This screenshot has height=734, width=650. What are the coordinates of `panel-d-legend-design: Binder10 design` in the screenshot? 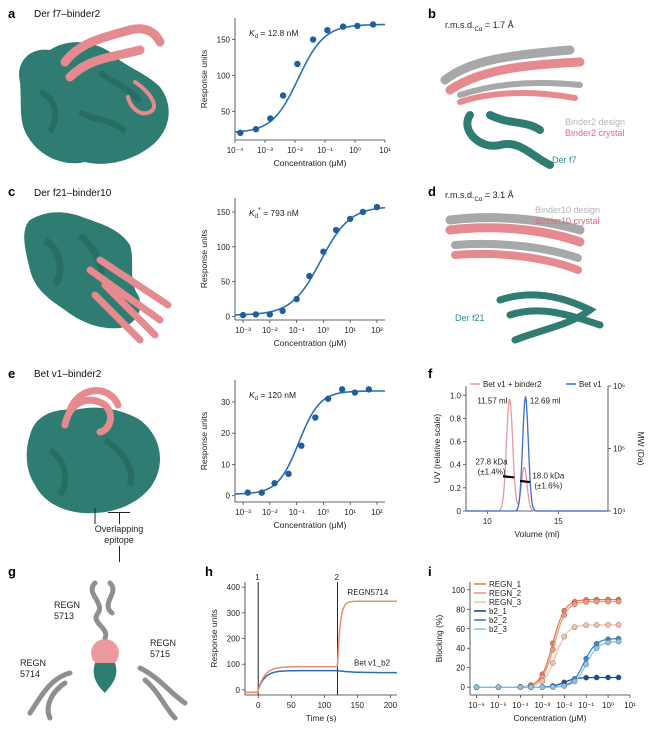 It's located at (568, 210).